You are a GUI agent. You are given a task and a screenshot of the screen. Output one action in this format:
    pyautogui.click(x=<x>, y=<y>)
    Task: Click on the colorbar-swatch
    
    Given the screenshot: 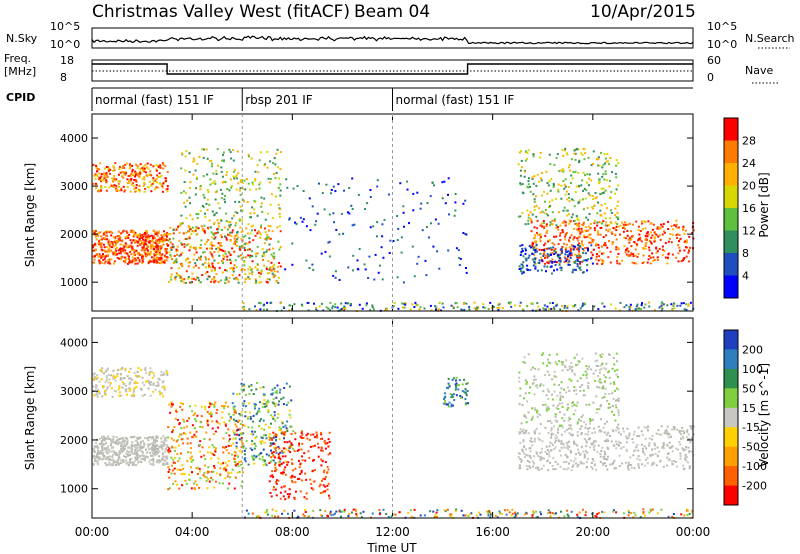 What is the action you would take?
    pyautogui.click(x=731, y=287)
    